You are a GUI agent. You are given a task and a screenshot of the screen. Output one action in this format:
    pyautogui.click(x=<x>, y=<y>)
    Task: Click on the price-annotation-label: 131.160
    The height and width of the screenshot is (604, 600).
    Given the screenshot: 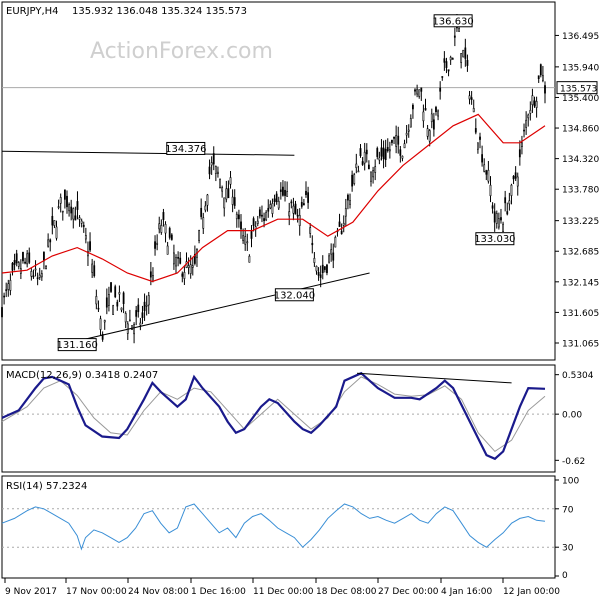 What is the action you would take?
    pyautogui.click(x=77, y=345)
    